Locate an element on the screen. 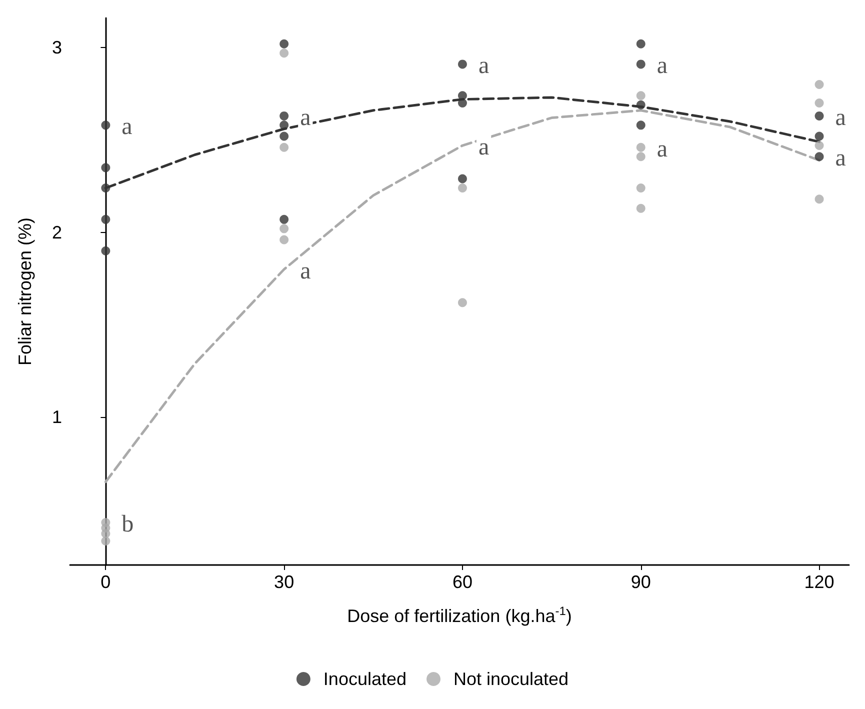 The height and width of the screenshot is (709, 865). y-axis-title: Foliar nitrogen (%) is located at coordinates (25, 291).